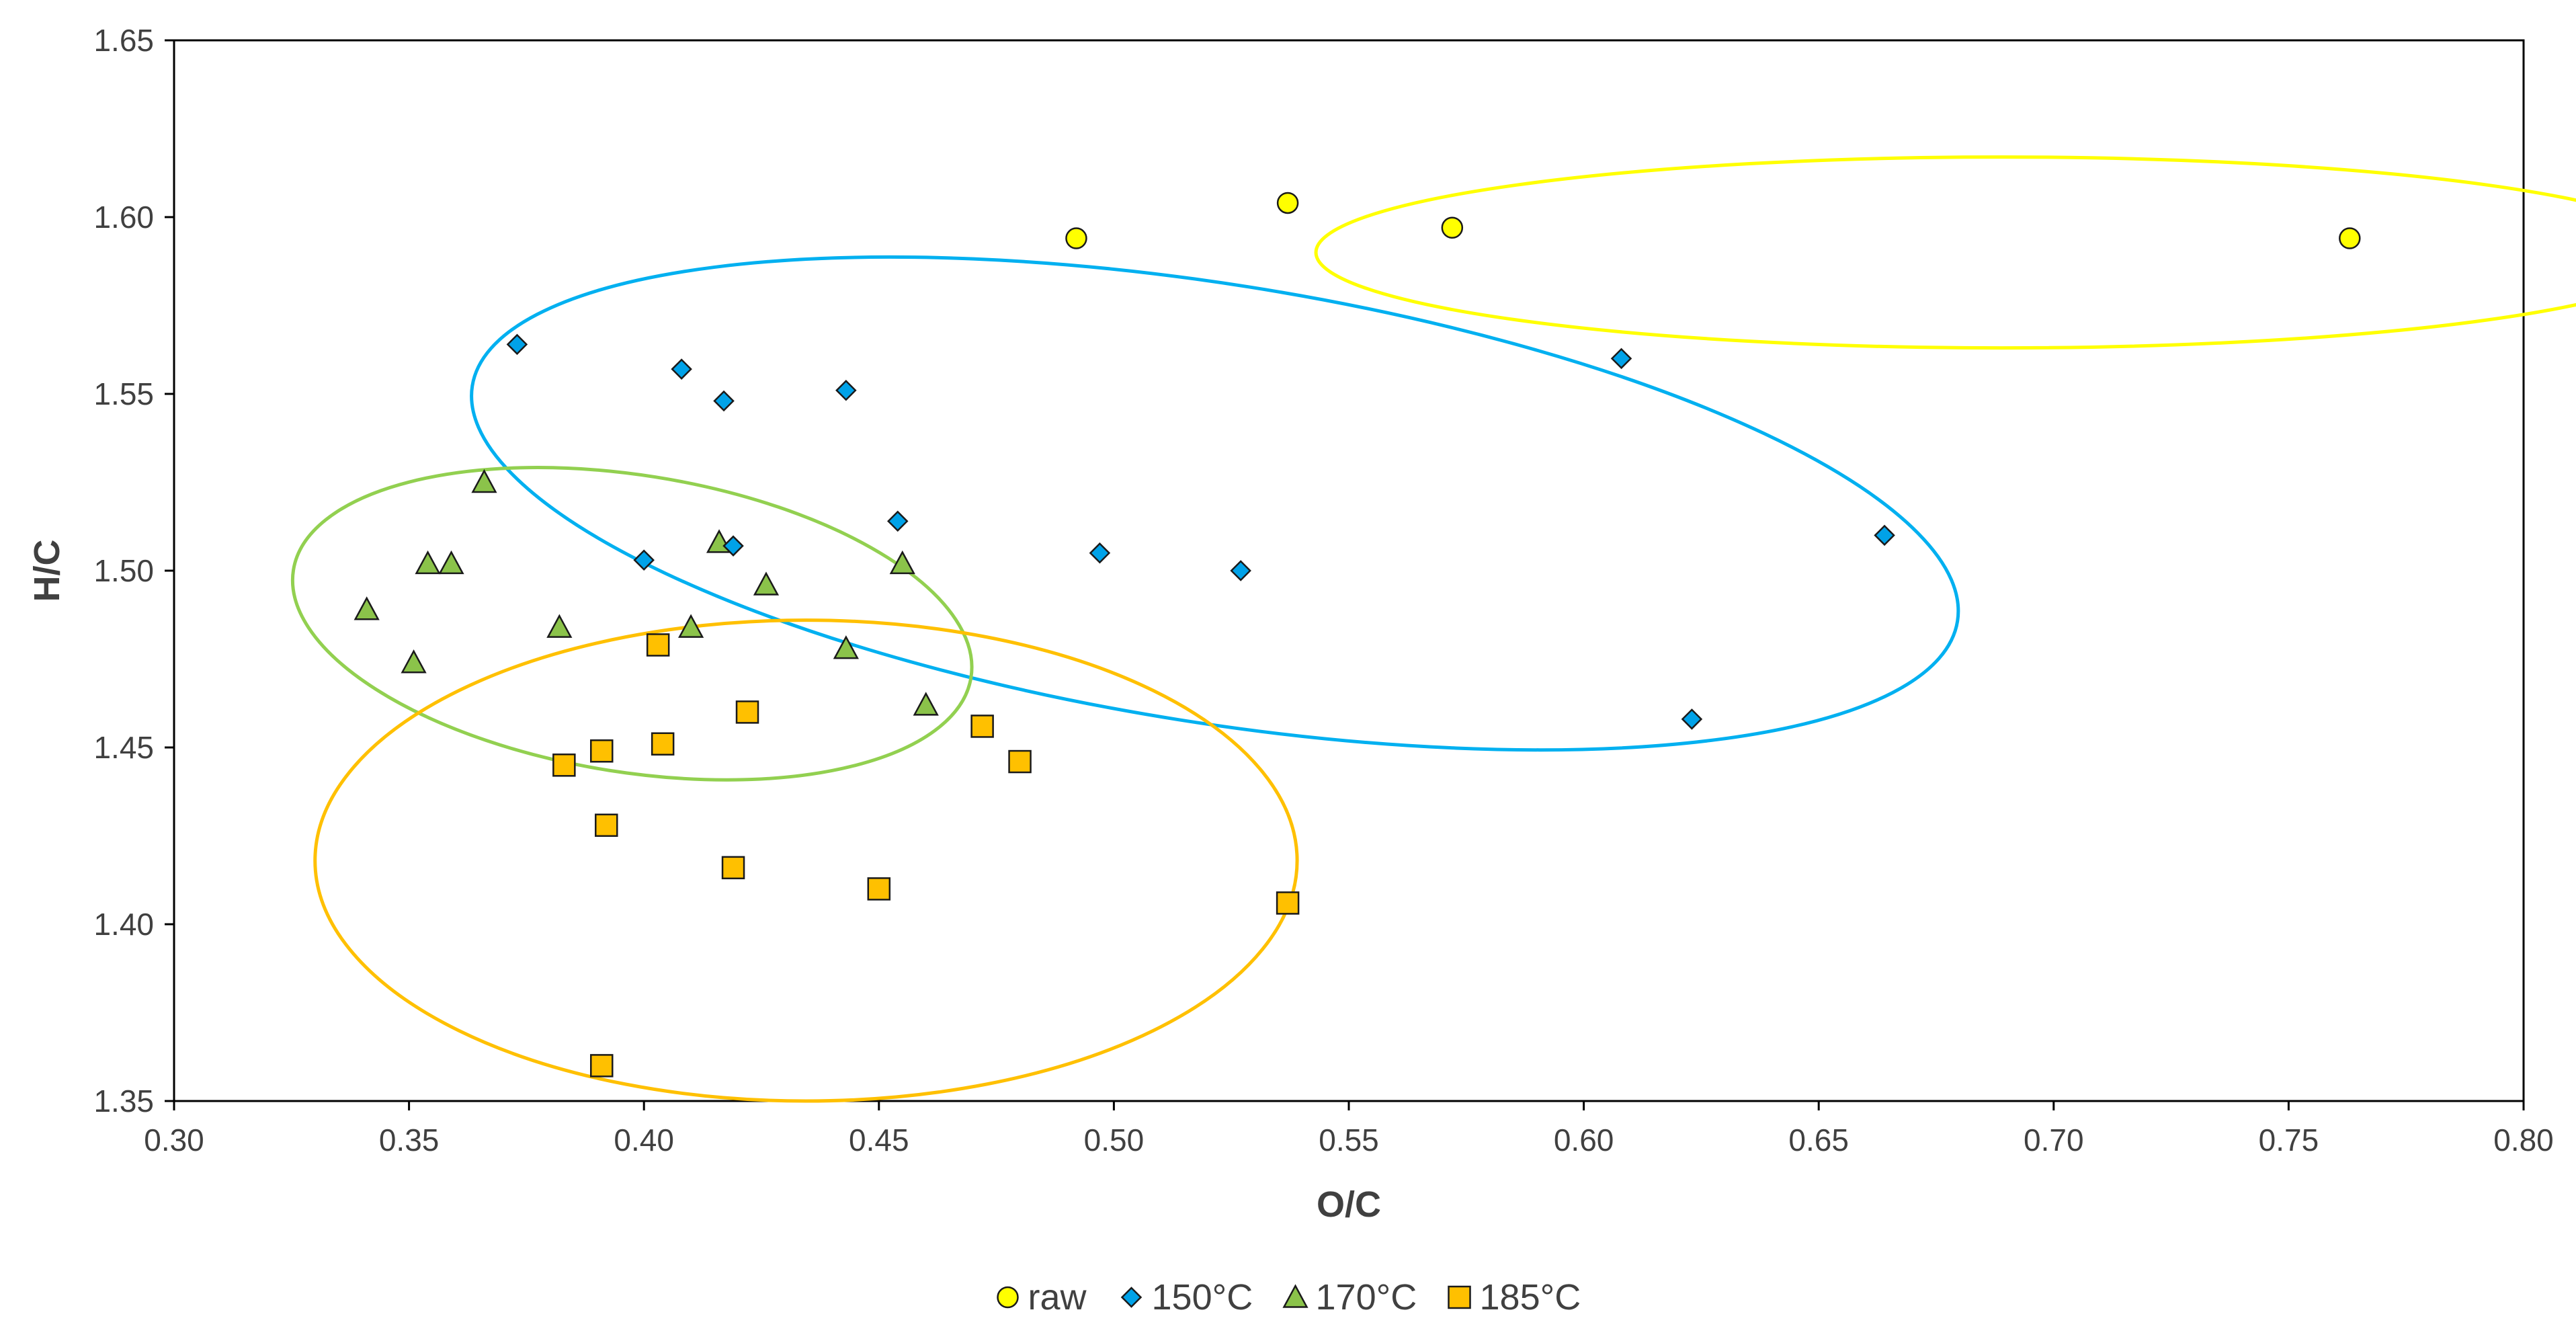  I want to click on x-tick-label: 0.30, so click(174, 1140).